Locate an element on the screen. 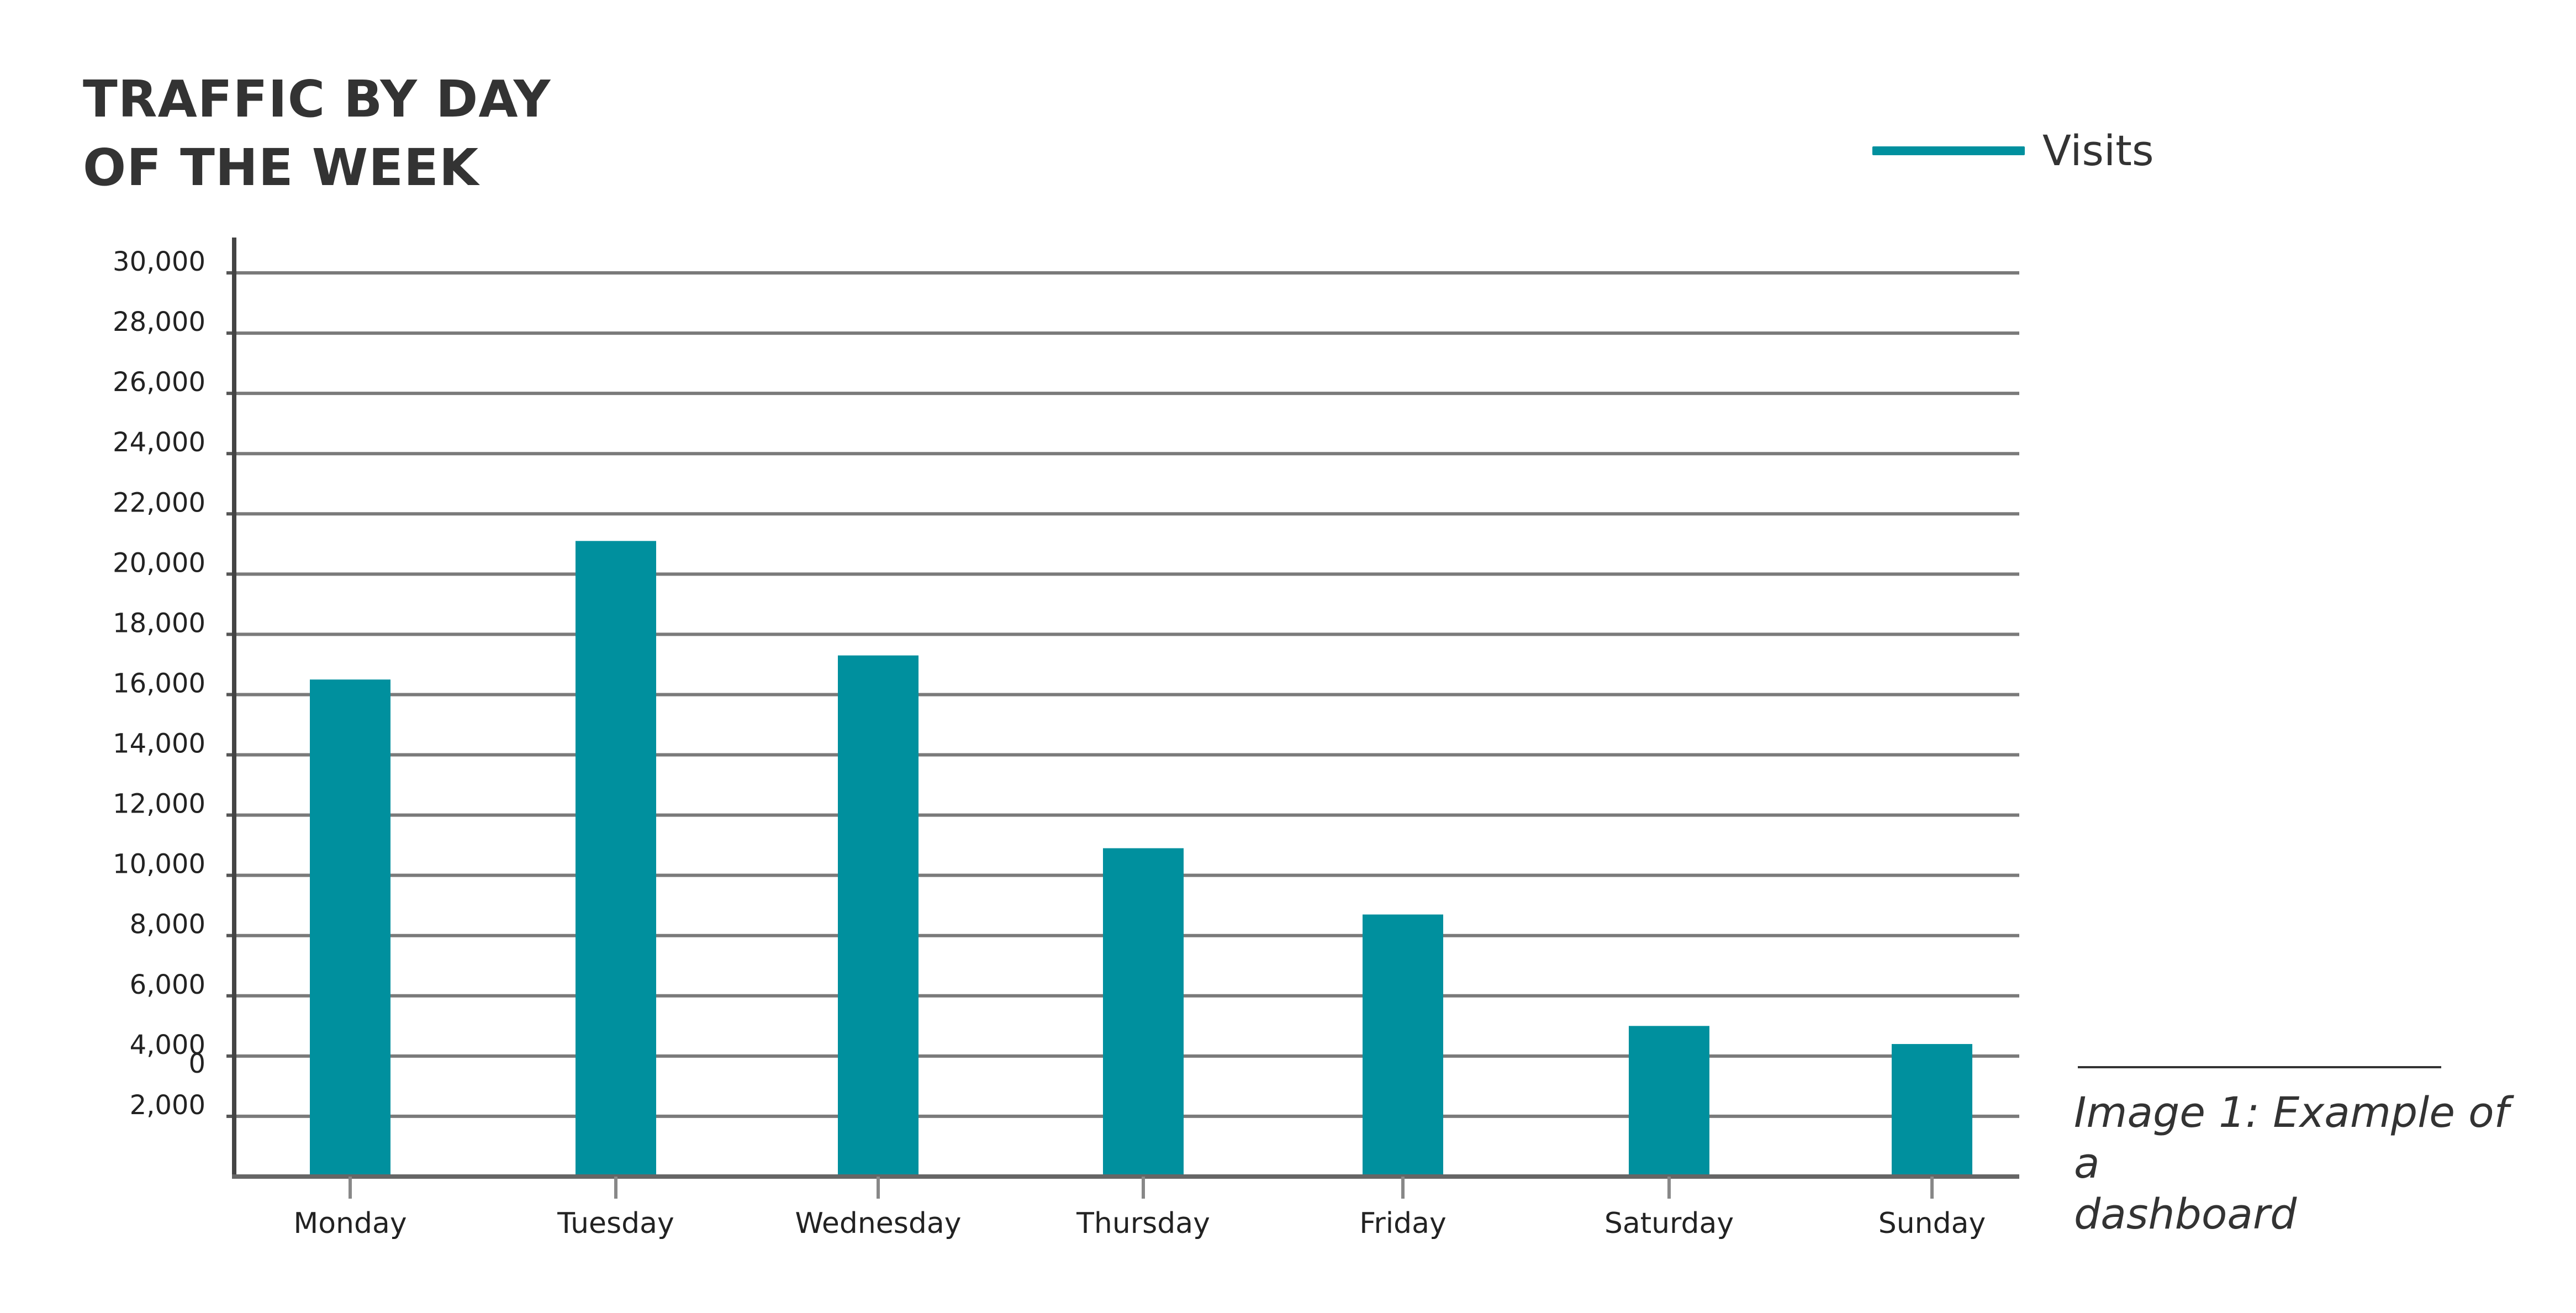 This screenshot has height=1313, width=2576. x-tick-label-saturday: Saturday is located at coordinates (1669, 1223).